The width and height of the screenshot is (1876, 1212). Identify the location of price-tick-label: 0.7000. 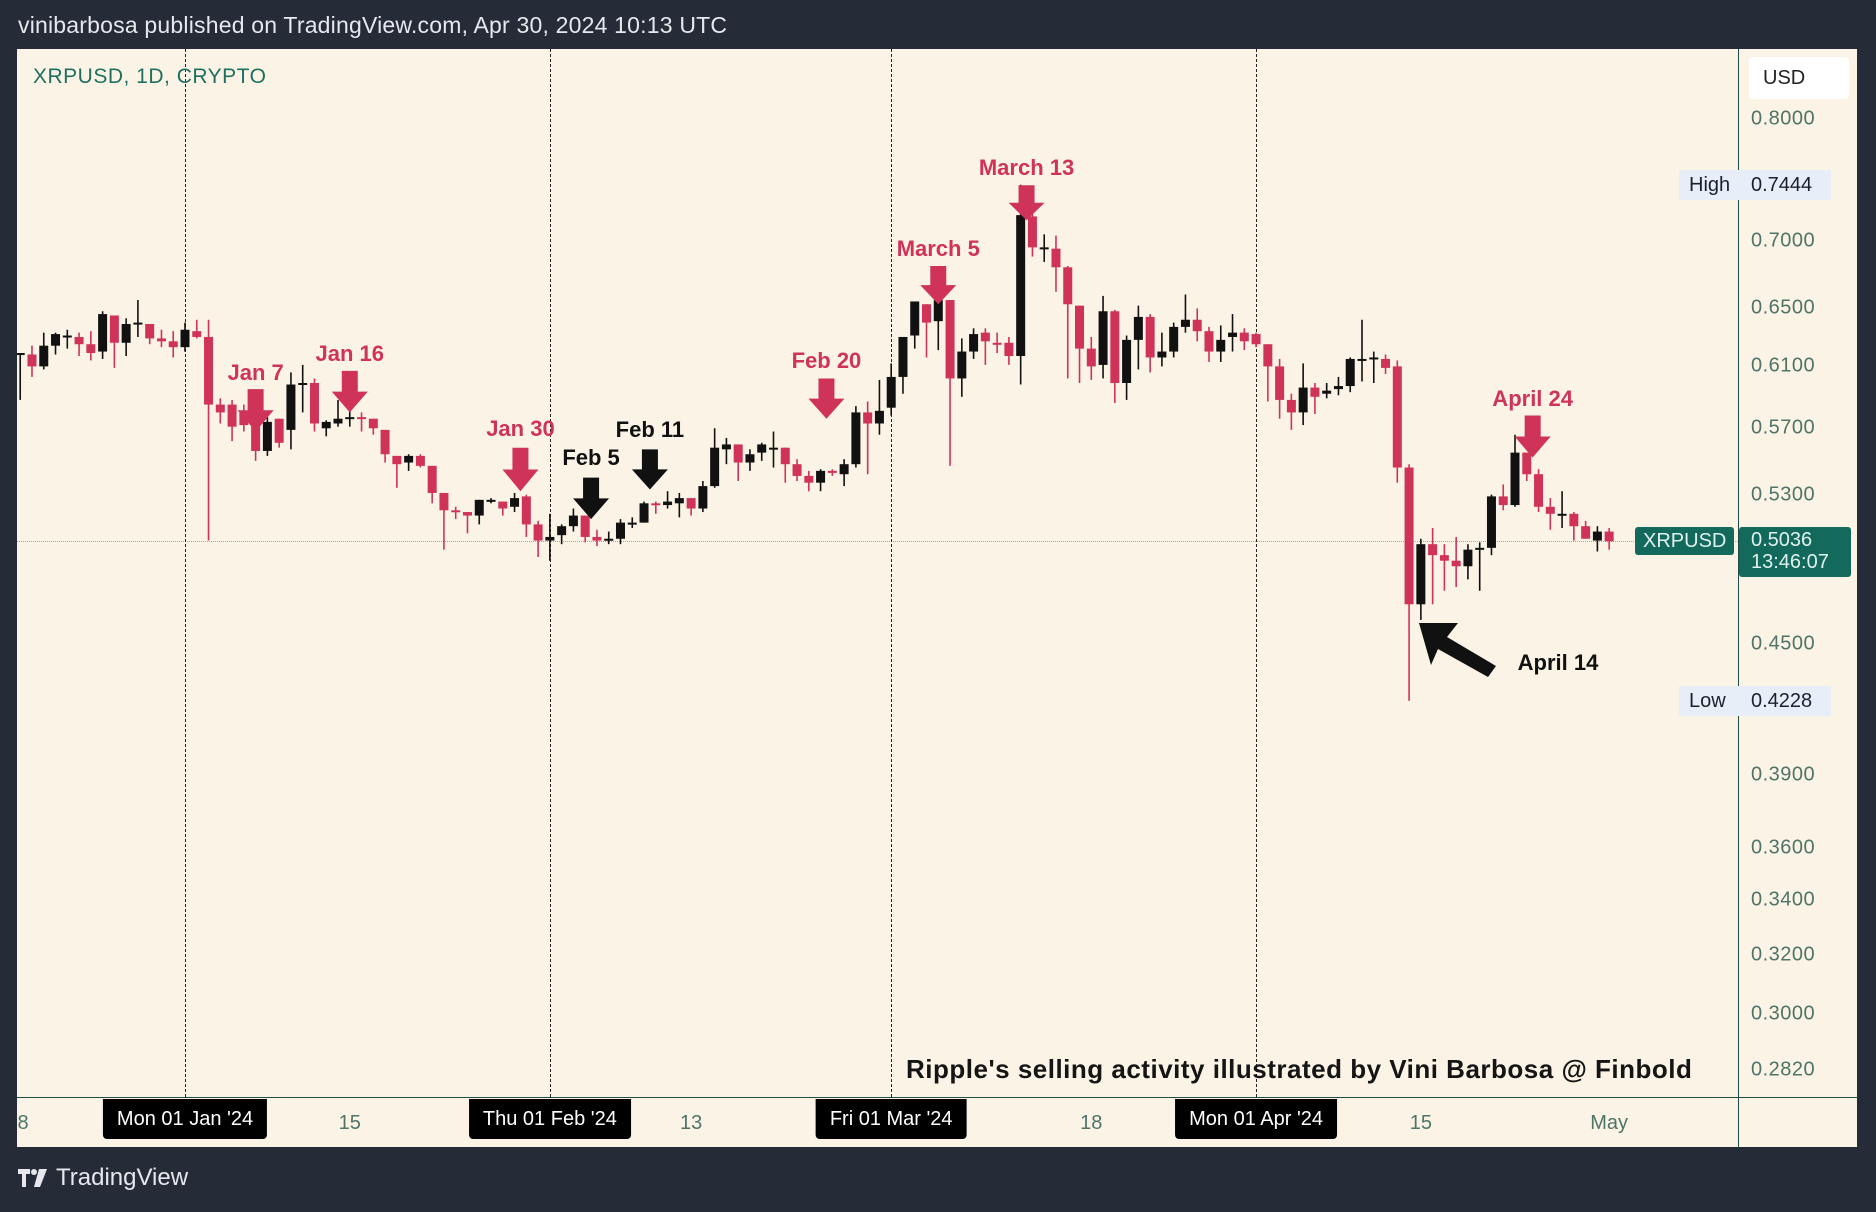
(1783, 240).